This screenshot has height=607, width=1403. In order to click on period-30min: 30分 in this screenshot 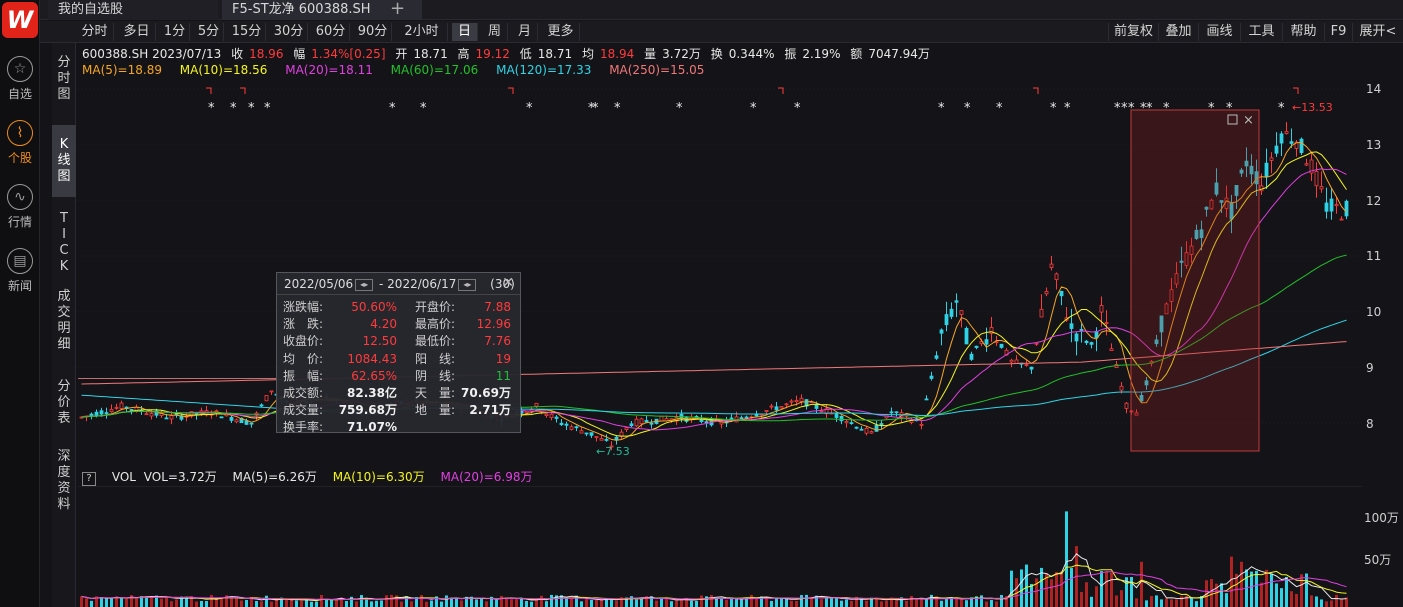, I will do `click(289, 32)`.